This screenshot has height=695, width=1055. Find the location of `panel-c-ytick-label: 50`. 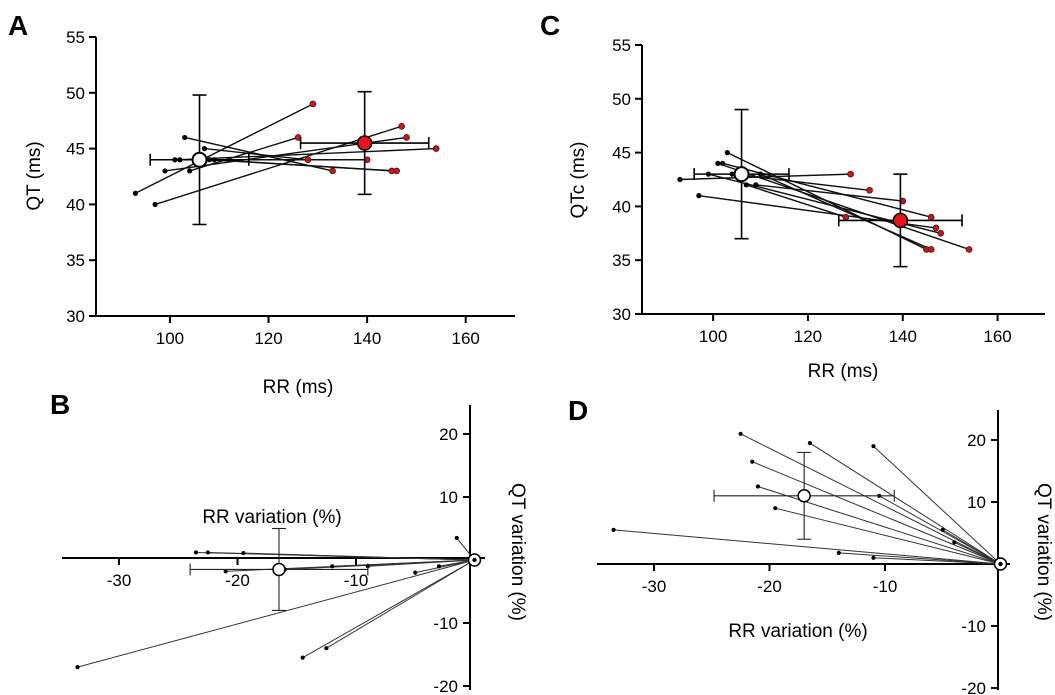

panel-c-ytick-label: 50 is located at coordinates (621, 99).